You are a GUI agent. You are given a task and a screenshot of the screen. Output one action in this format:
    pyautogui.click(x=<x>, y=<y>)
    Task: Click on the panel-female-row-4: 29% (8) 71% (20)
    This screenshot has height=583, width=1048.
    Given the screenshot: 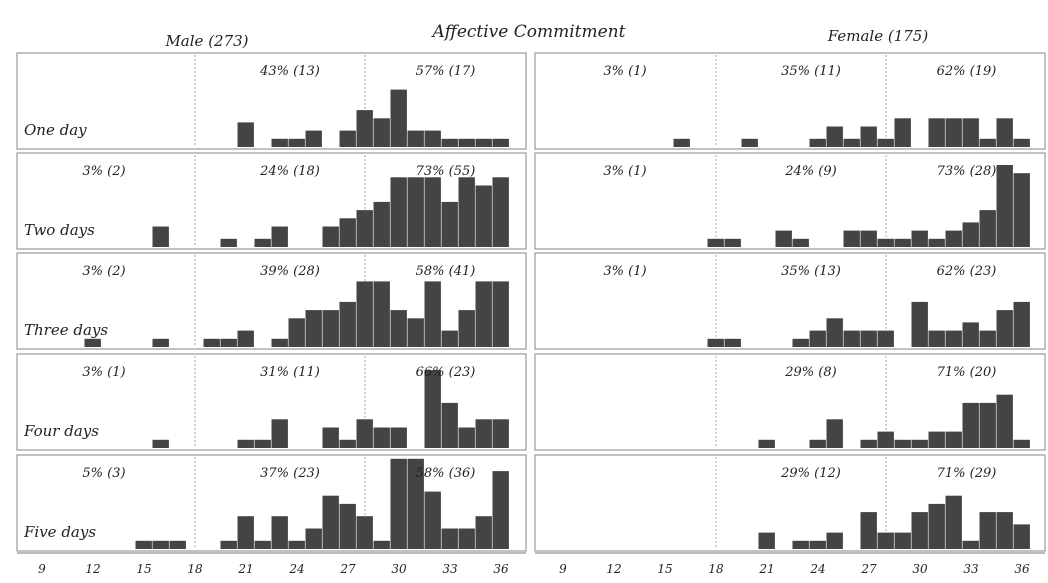 What is the action you would take?
    pyautogui.click(x=790, y=402)
    